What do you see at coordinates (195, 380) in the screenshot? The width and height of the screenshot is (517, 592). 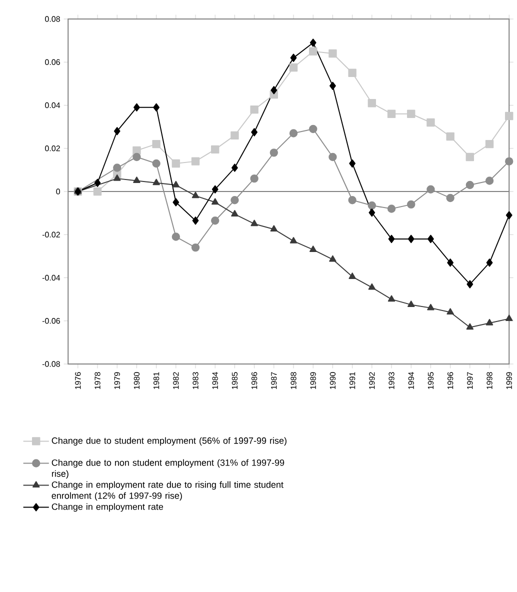 I see `x-tick-label: 1983` at bounding box center [195, 380].